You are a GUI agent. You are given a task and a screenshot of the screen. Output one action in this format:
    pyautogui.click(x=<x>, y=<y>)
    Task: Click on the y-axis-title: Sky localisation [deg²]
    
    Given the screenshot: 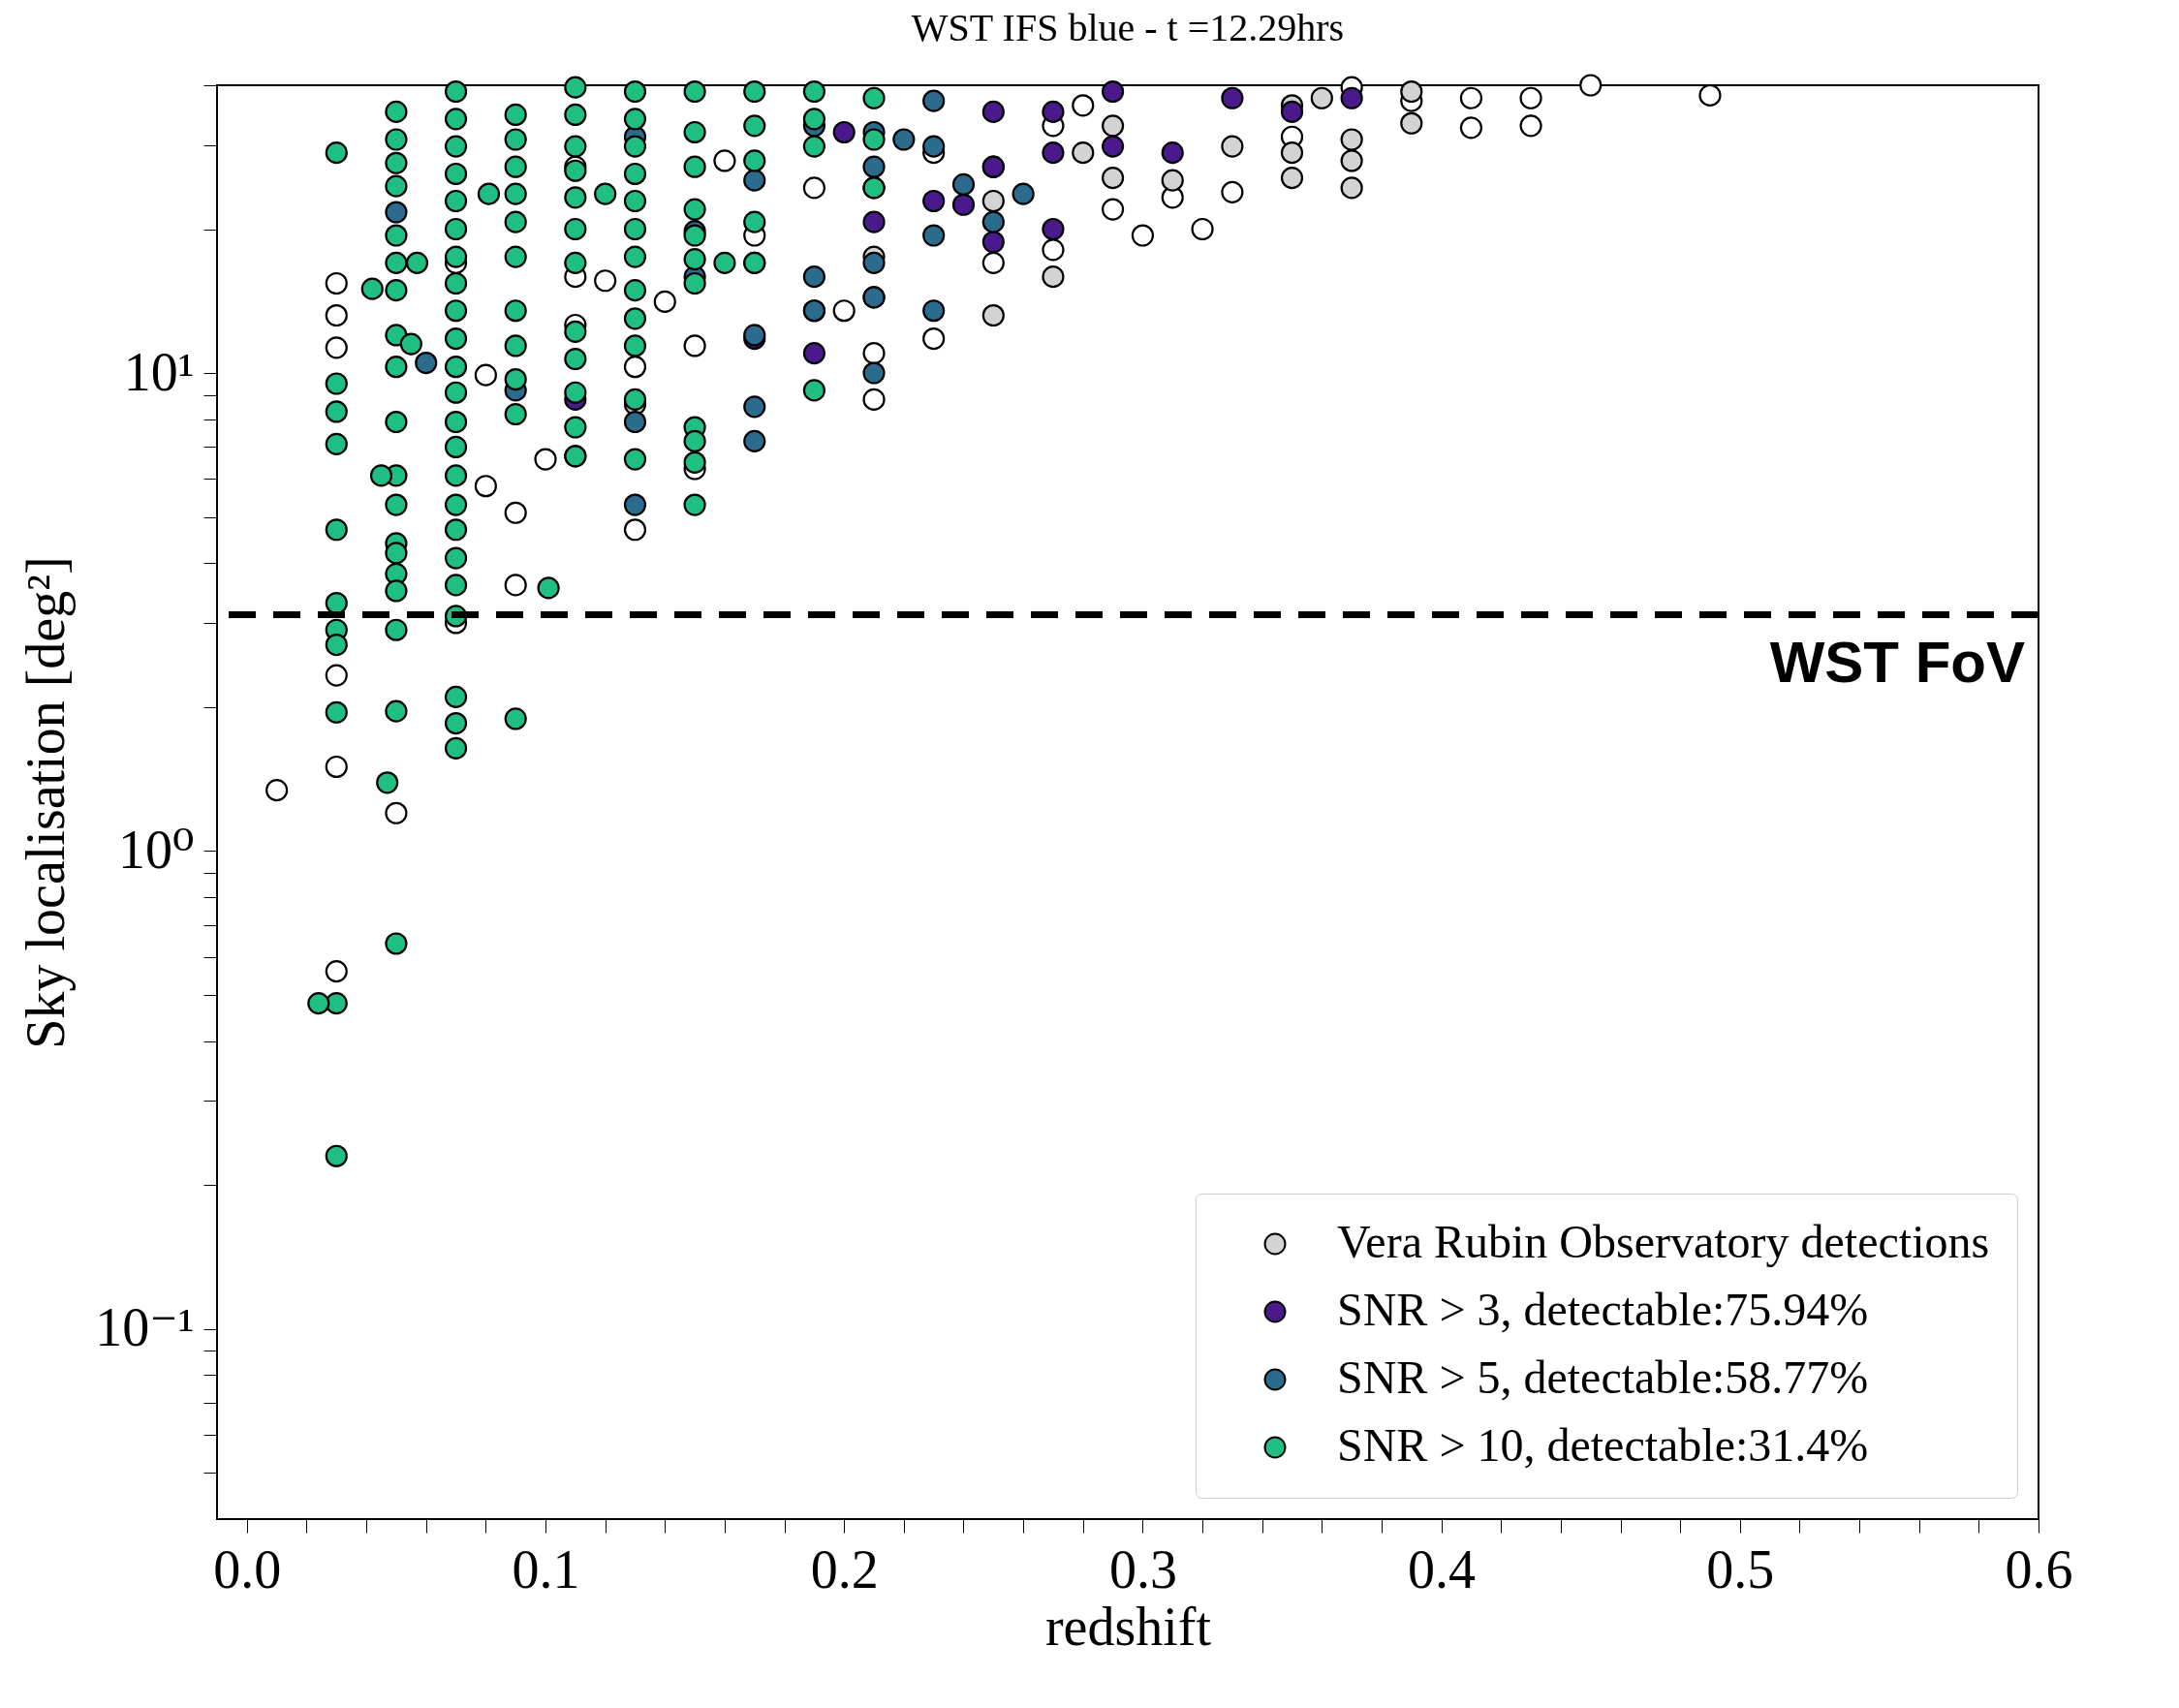 What is the action you would take?
    pyautogui.click(x=47, y=802)
    